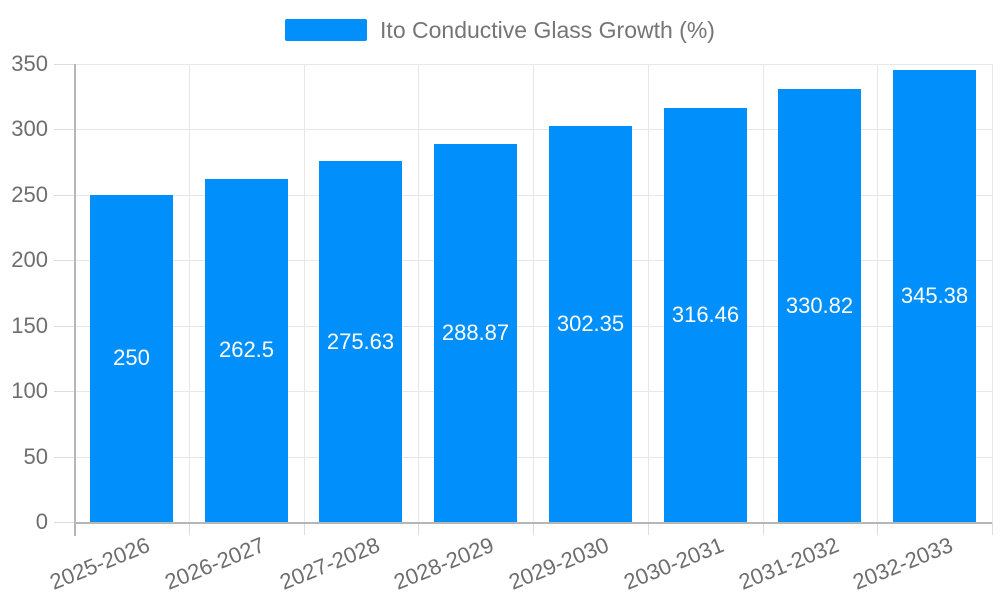  What do you see at coordinates (29, 63) in the screenshot?
I see `y-axis-label: 350` at bounding box center [29, 63].